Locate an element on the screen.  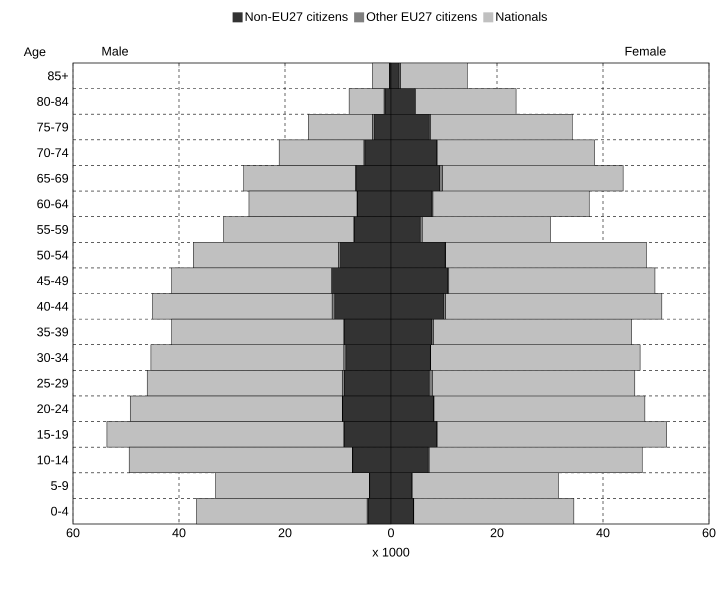
y-tick-label: 60-64 is located at coordinates (52, 203).